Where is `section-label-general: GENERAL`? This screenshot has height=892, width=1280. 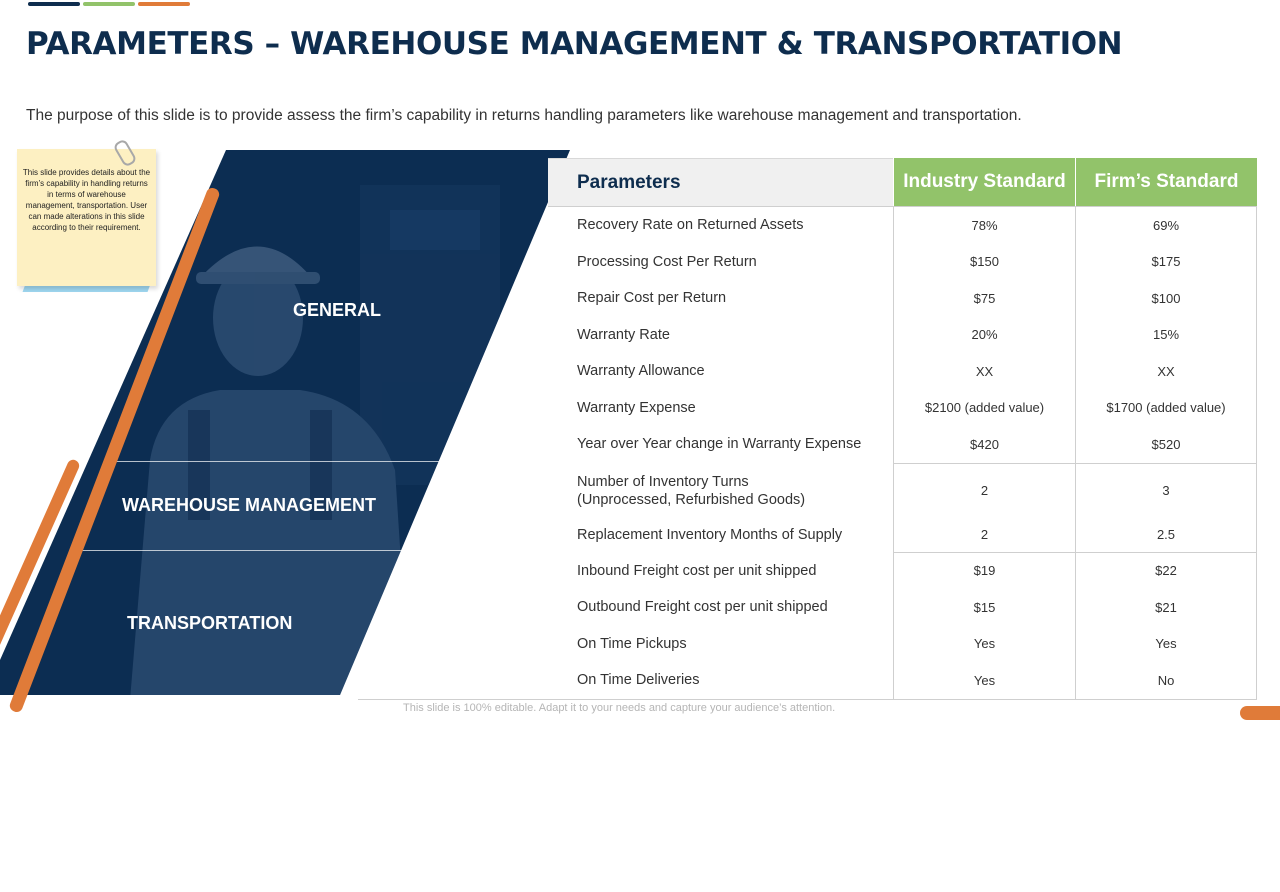
section-label-general: GENERAL is located at coordinates (337, 310).